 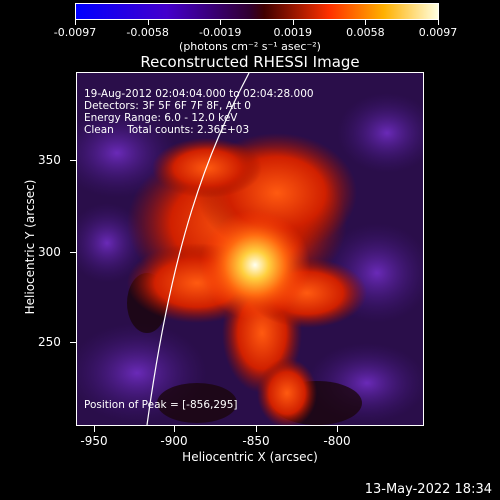 What do you see at coordinates (220, 32) in the screenshot?
I see `colorbar-tick-label: -0.0019` at bounding box center [220, 32].